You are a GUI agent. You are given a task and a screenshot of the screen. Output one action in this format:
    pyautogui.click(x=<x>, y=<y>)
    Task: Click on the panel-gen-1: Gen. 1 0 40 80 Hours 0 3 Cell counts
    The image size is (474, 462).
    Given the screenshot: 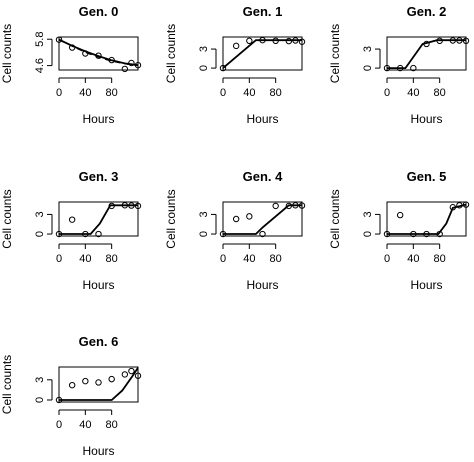 What is the action you would take?
    pyautogui.click(x=235, y=65)
    